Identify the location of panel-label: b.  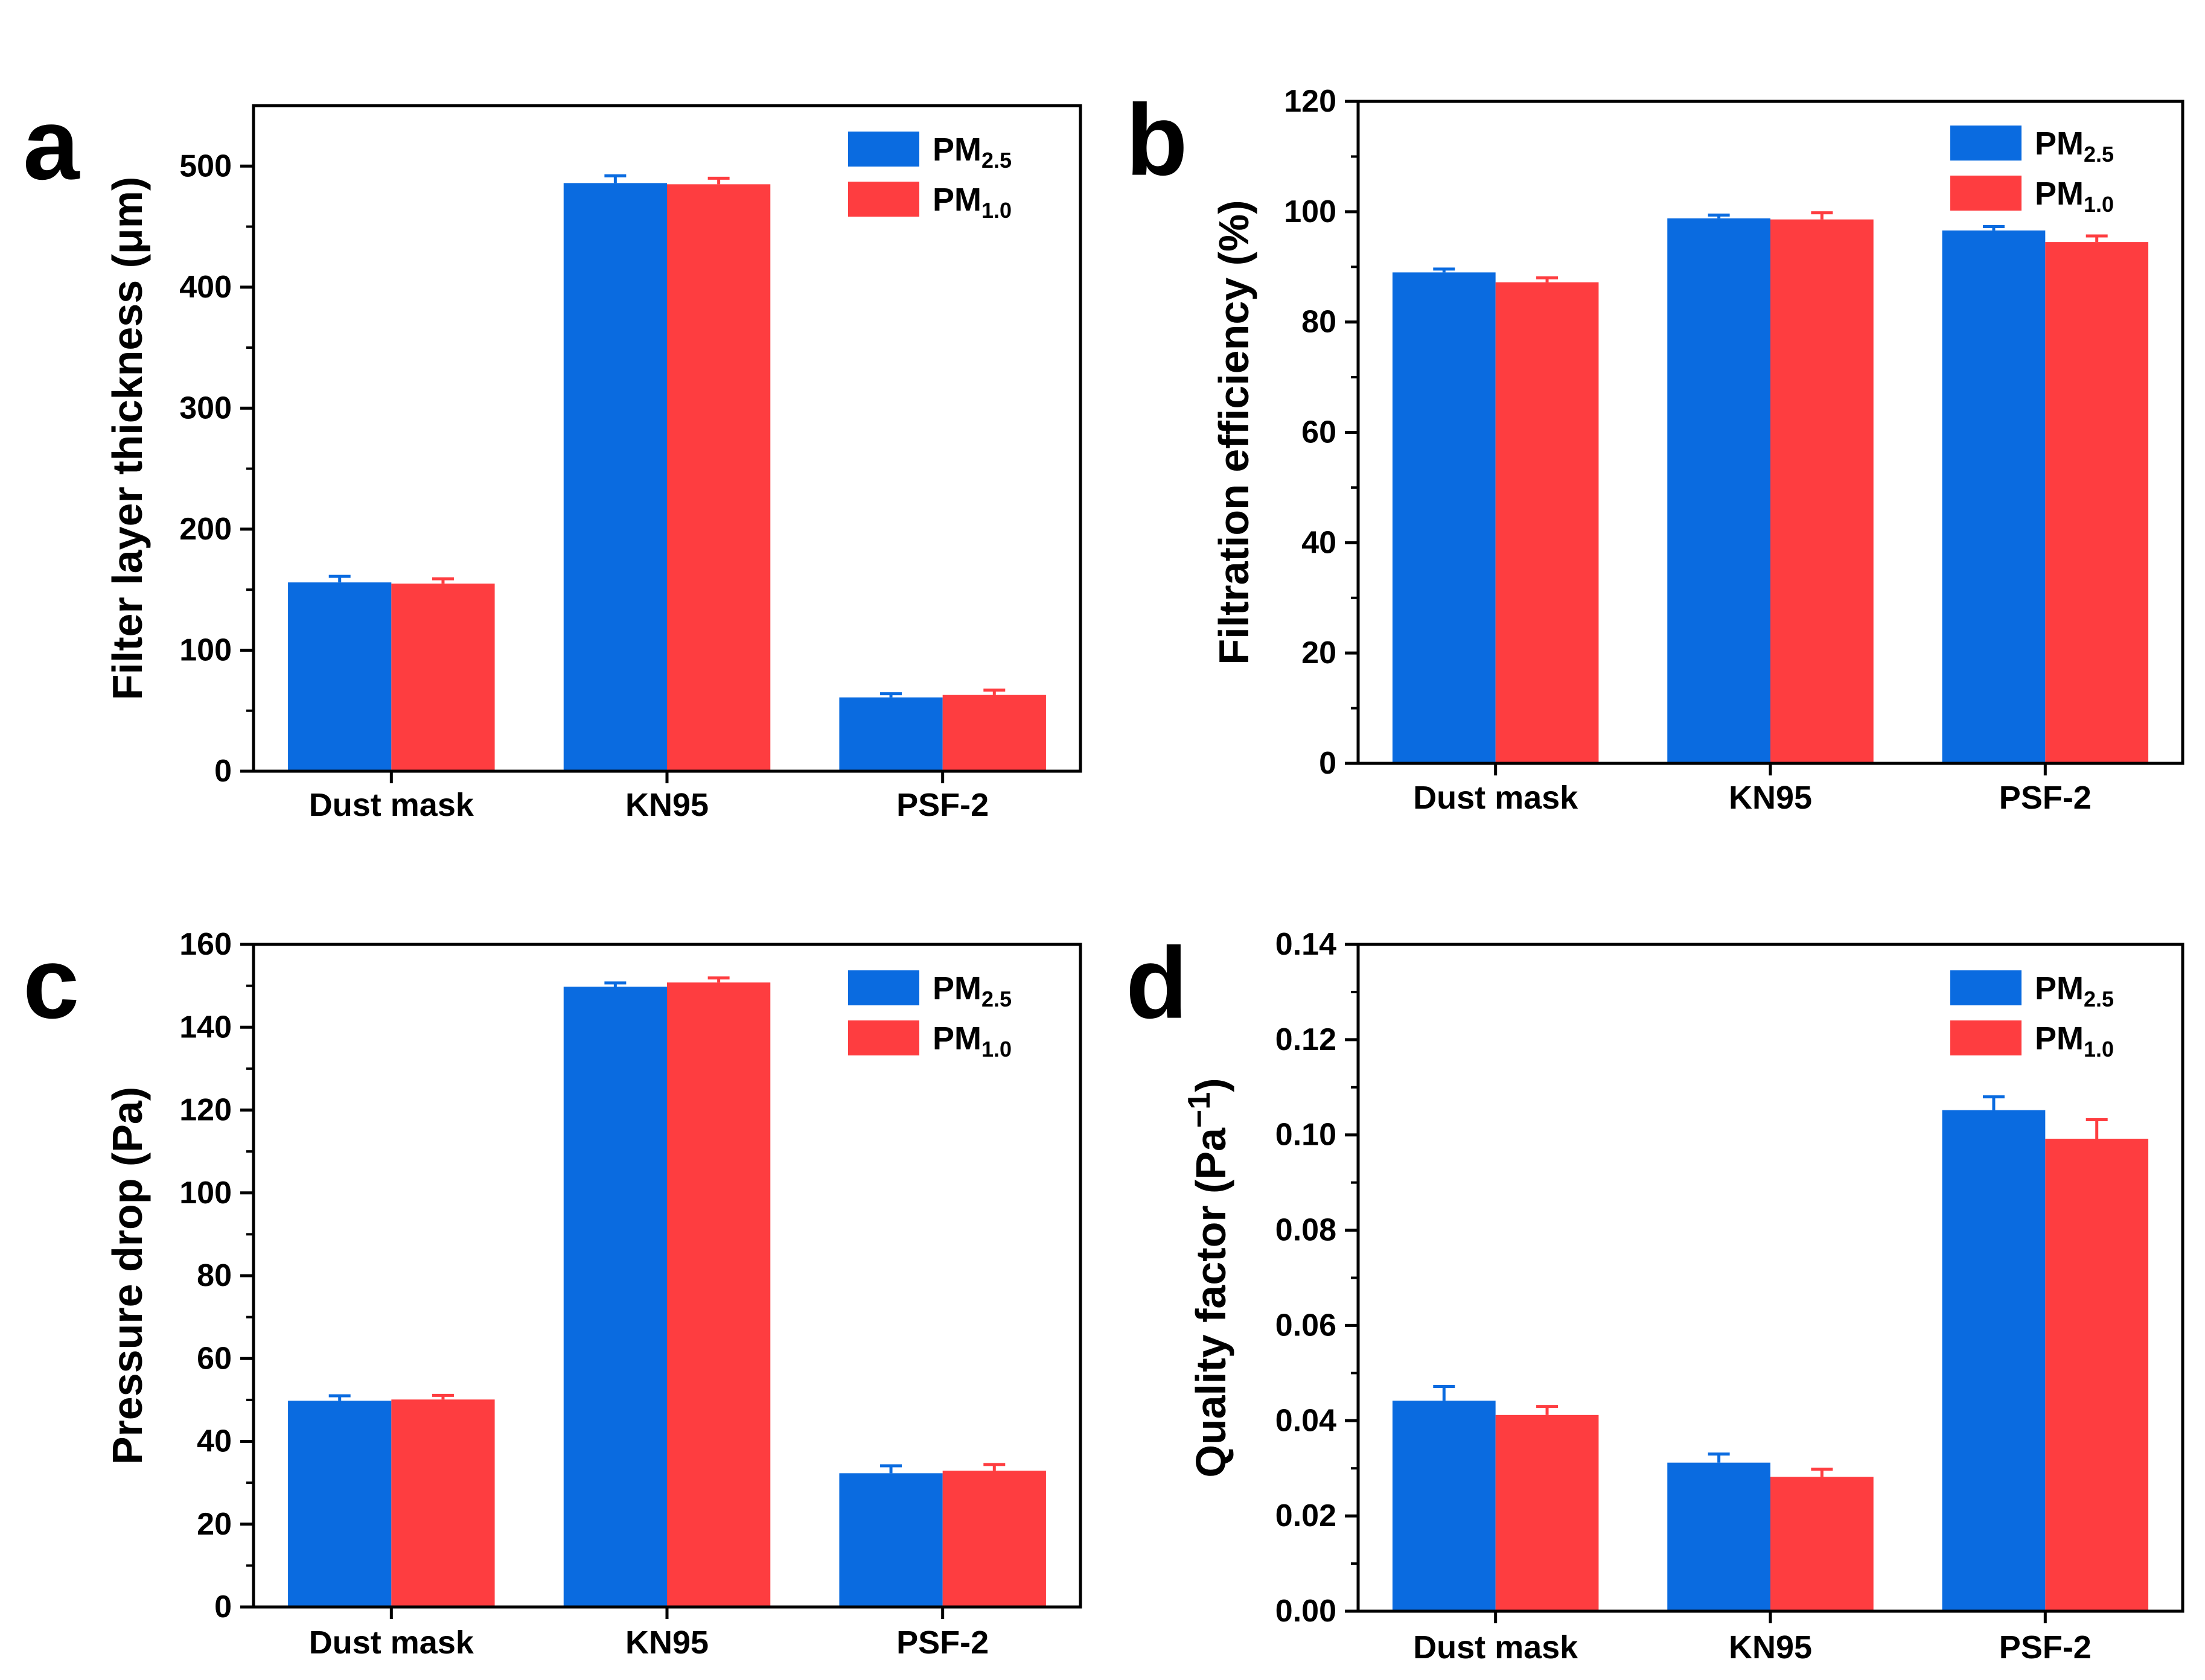
(1157, 140).